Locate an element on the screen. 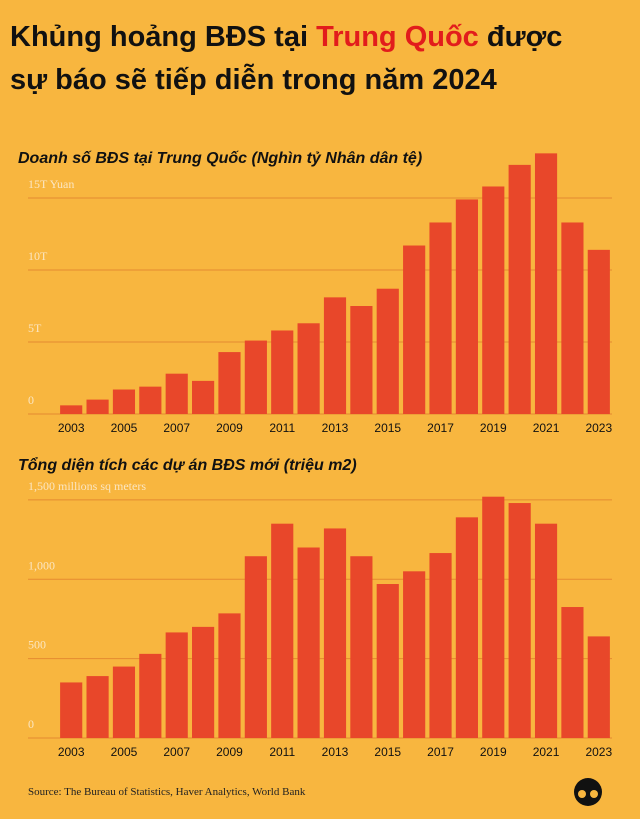 This screenshot has height=819, width=640. title-line2: sự báo sẽ tiếp diễn trong năm 2024 is located at coordinates (253, 79).